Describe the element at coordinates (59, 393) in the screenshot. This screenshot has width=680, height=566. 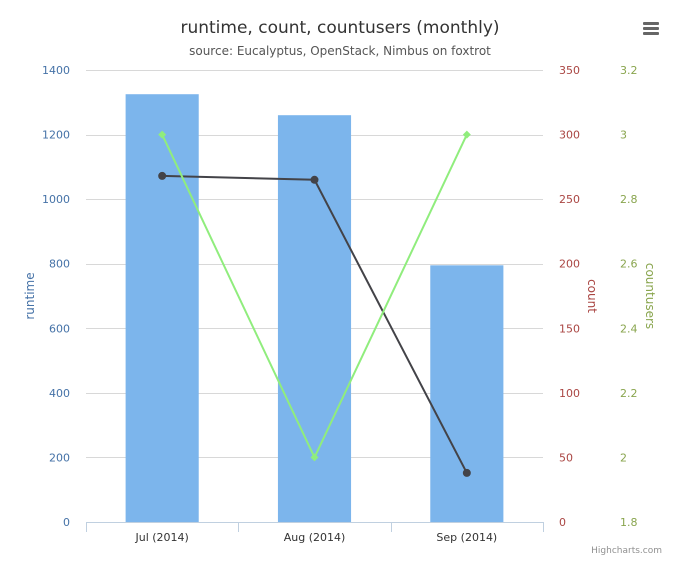
I see `y-tick-label-runtime: 400` at that location.